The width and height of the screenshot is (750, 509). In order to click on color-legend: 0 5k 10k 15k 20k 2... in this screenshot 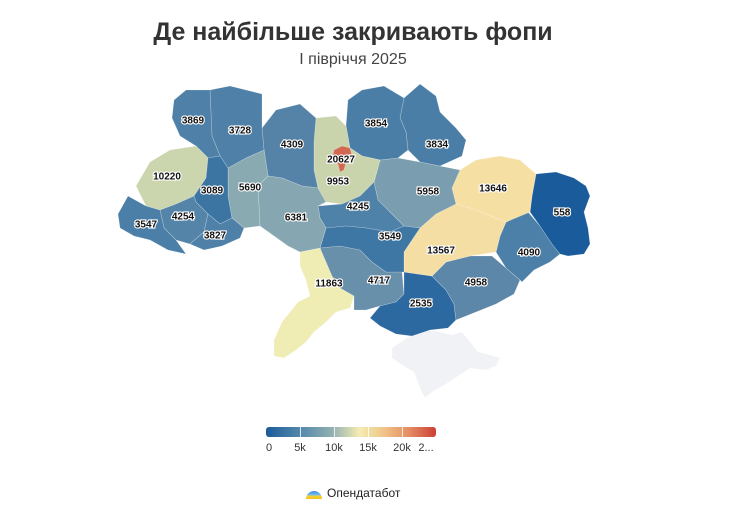, I will do `click(351, 441)`.